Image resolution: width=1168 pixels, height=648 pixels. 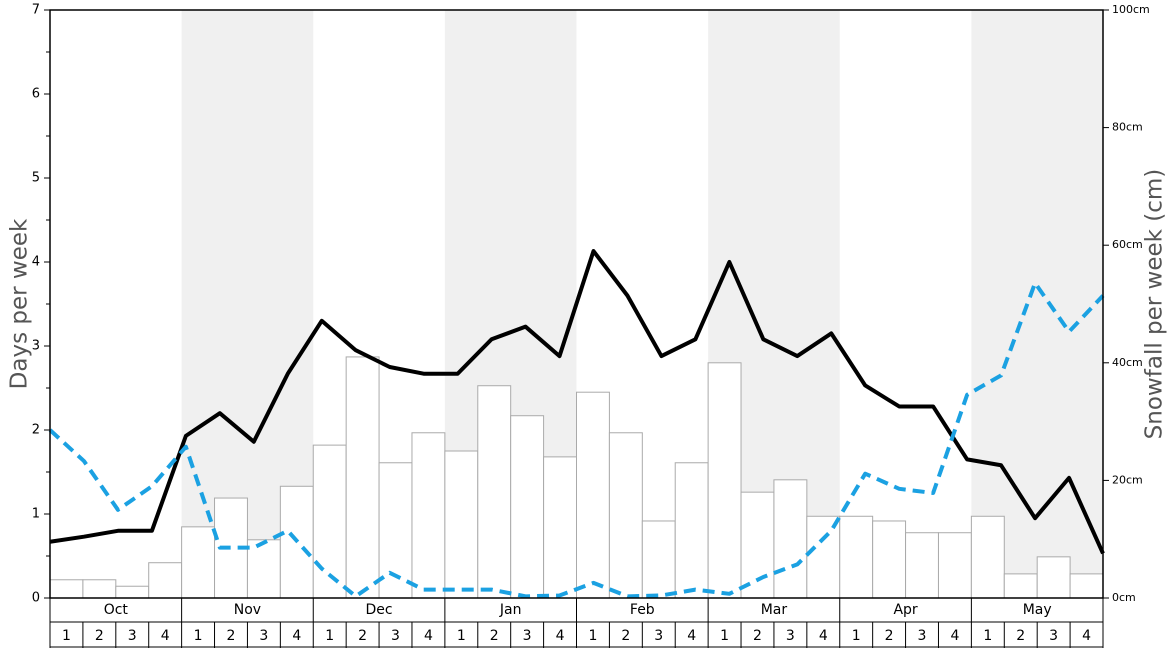 What do you see at coordinates (36, 262) in the screenshot?
I see `y-tick-label: 4` at bounding box center [36, 262].